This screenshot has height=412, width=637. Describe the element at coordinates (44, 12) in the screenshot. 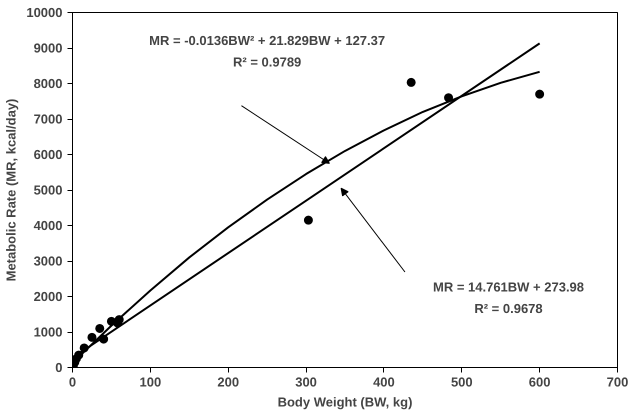

I see `y-tick-label: 10000` at that location.